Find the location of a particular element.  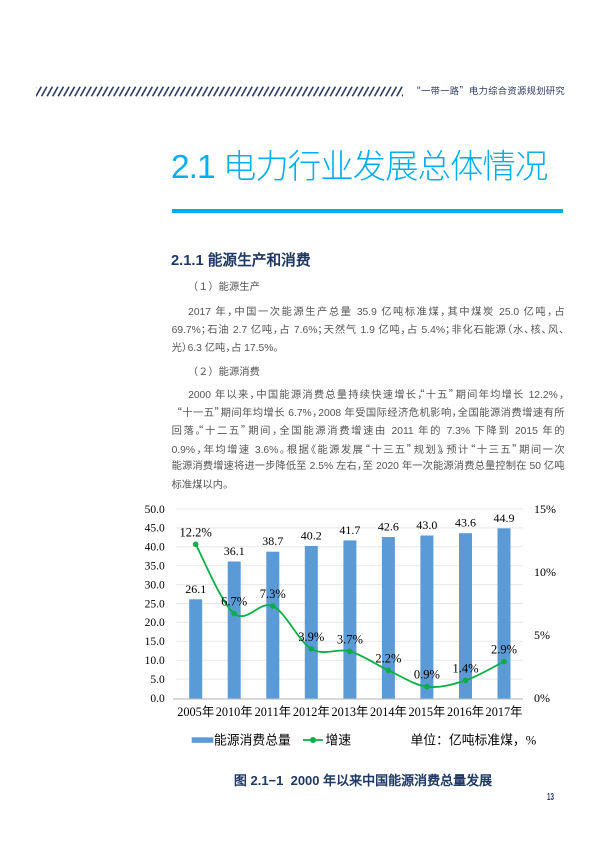

svg-text: 30.0 is located at coordinates (155, 585).